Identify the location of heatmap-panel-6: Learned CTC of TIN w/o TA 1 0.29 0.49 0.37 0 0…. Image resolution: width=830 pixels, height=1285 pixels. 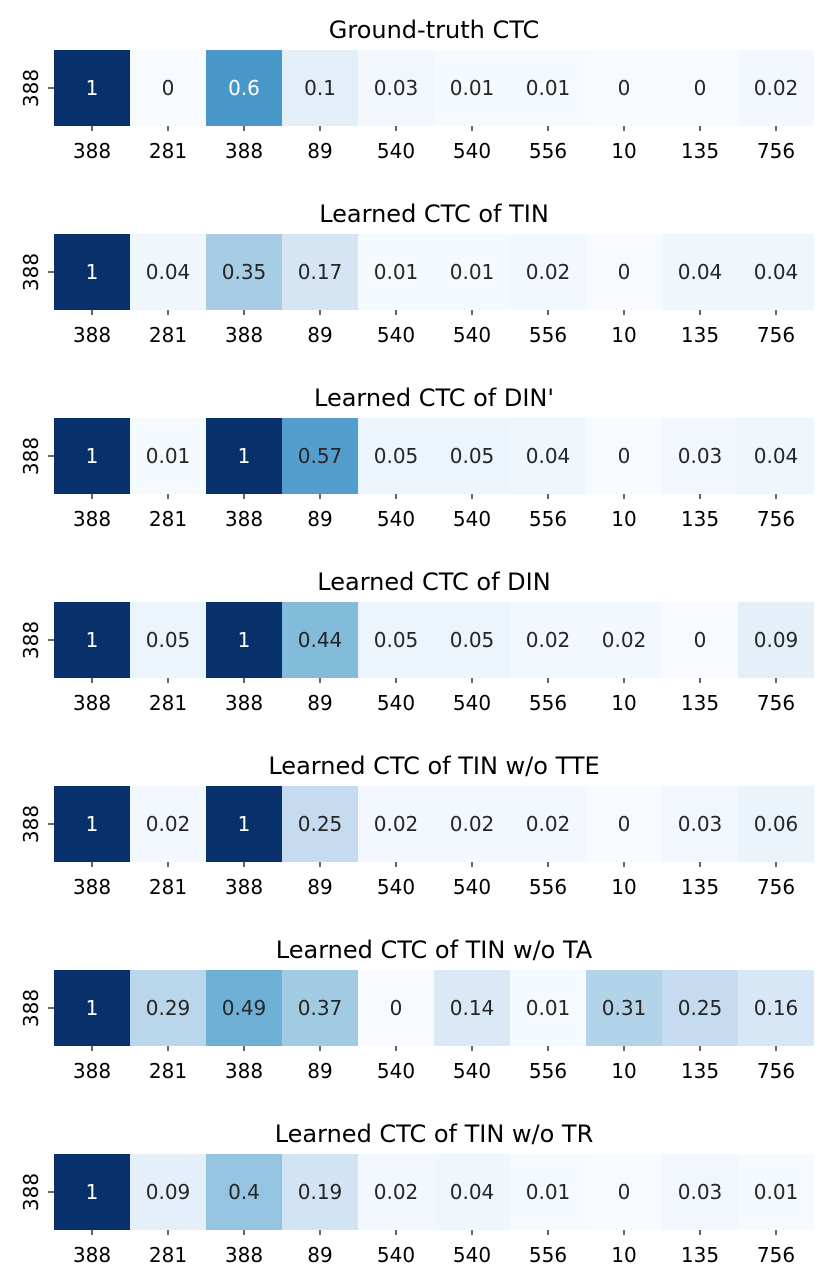
(416, 1009).